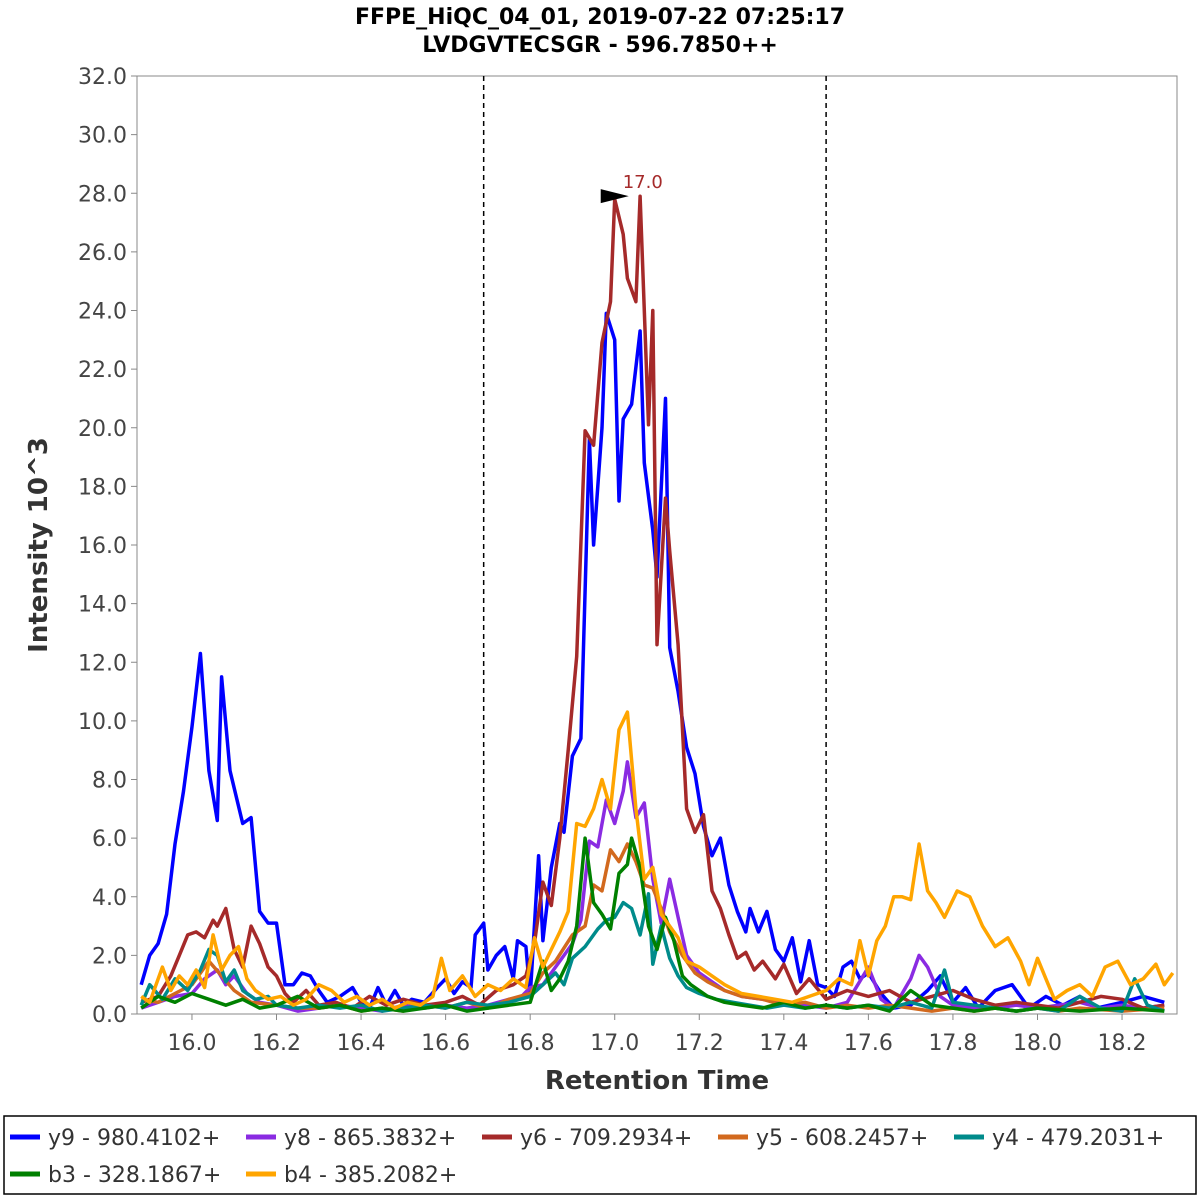 This screenshot has height=1200, width=1200. I want to click on peak-arrow-icon, so click(614, 196).